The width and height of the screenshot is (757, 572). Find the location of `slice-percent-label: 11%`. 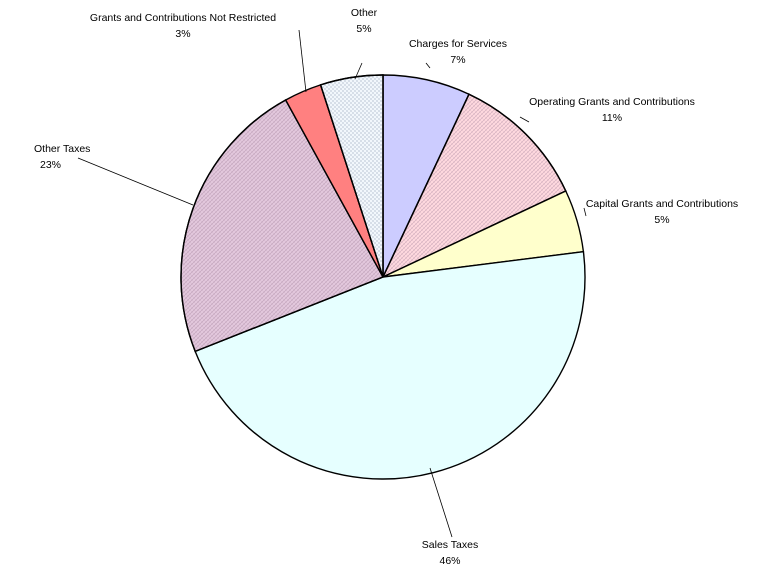

slice-percent-label: 11% is located at coordinates (612, 118).